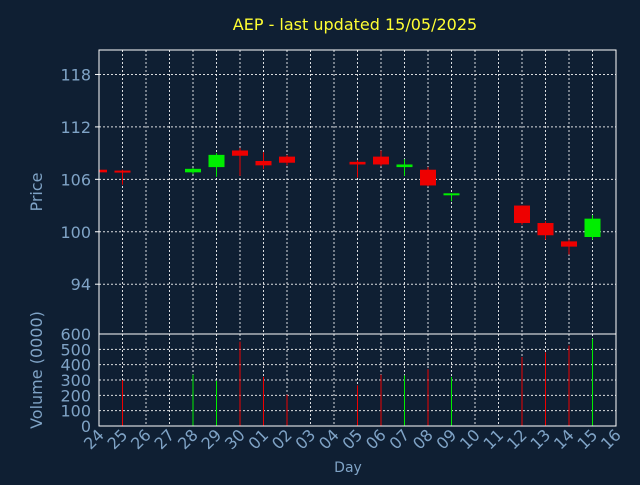 This screenshot has width=640, height=485. What do you see at coordinates (355, 24) in the screenshot?
I see `chart-title: AEP - last updated 15/05/2025` at bounding box center [355, 24].